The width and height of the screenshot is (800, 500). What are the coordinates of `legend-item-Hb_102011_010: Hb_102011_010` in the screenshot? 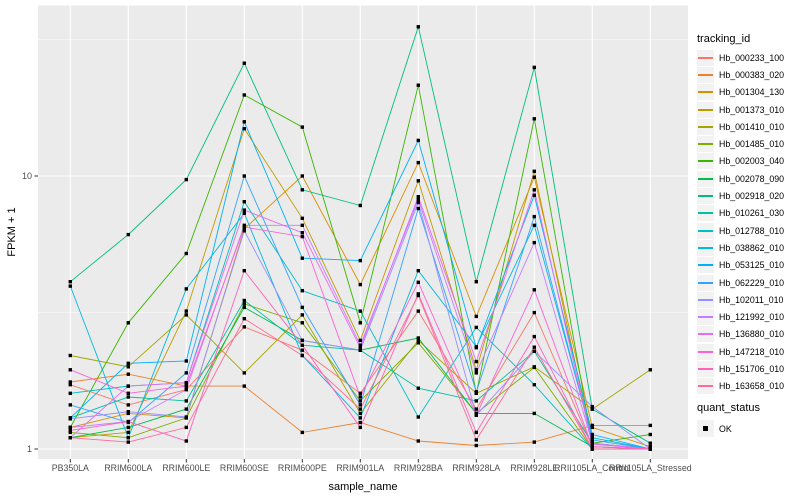 It's located at (740, 299).